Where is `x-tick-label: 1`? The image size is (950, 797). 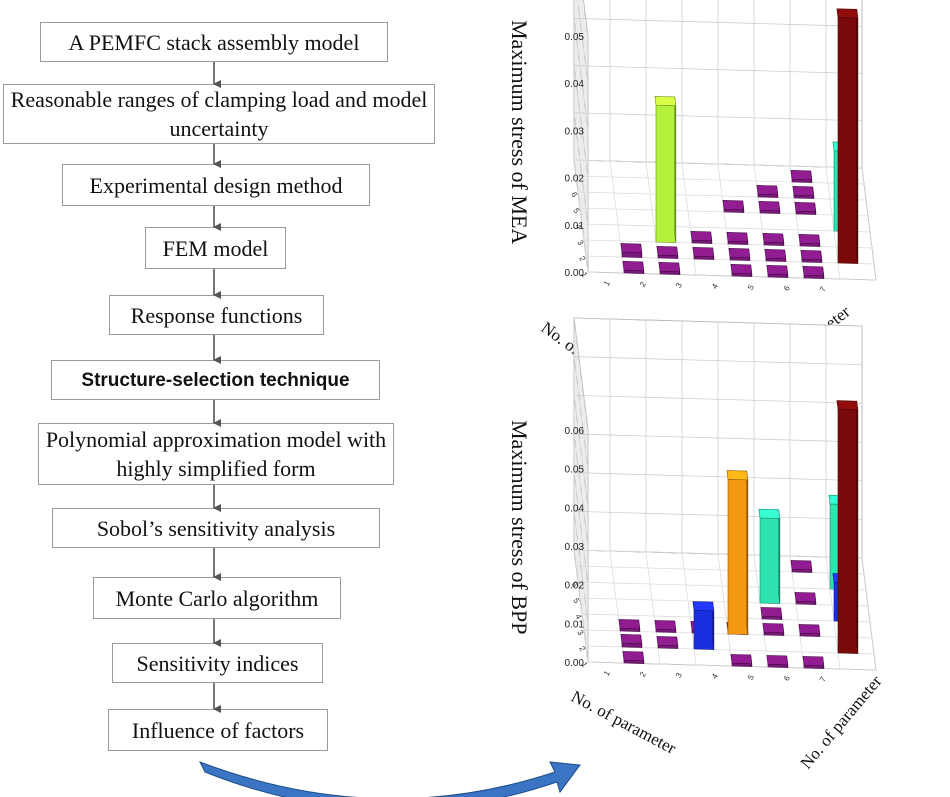 x-tick-label: 1 is located at coordinates (584, 665).